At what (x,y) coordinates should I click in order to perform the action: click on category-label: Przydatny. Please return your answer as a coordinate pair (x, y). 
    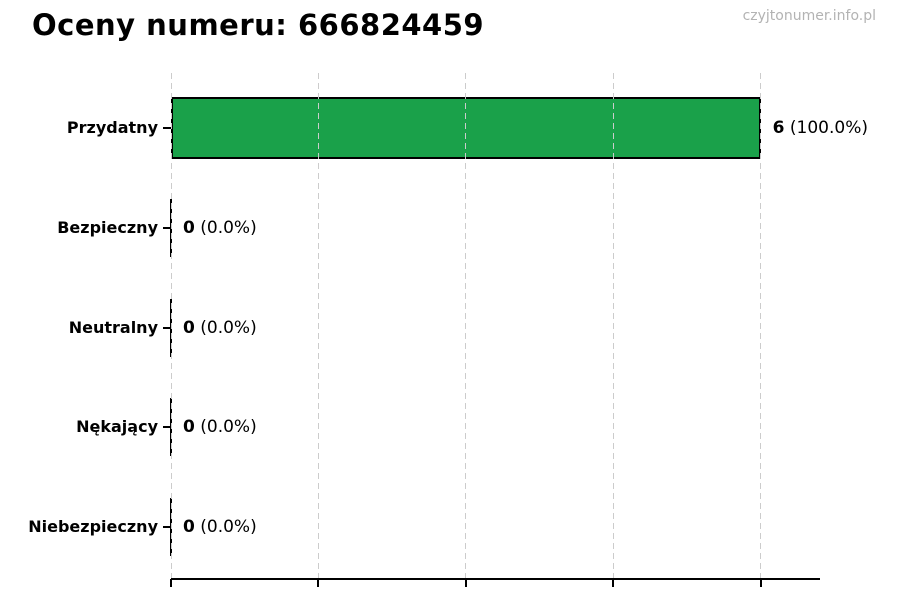
    Looking at the image, I should click on (112, 127).